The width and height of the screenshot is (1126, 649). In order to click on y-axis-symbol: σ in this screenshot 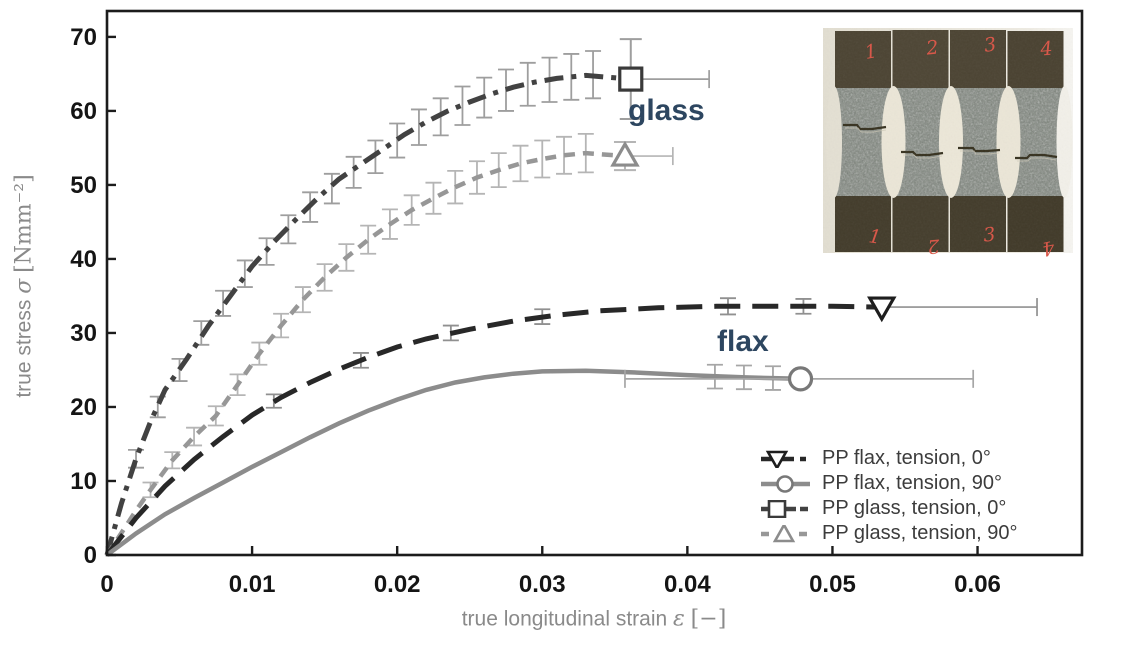, I will do `click(24, 286)`.